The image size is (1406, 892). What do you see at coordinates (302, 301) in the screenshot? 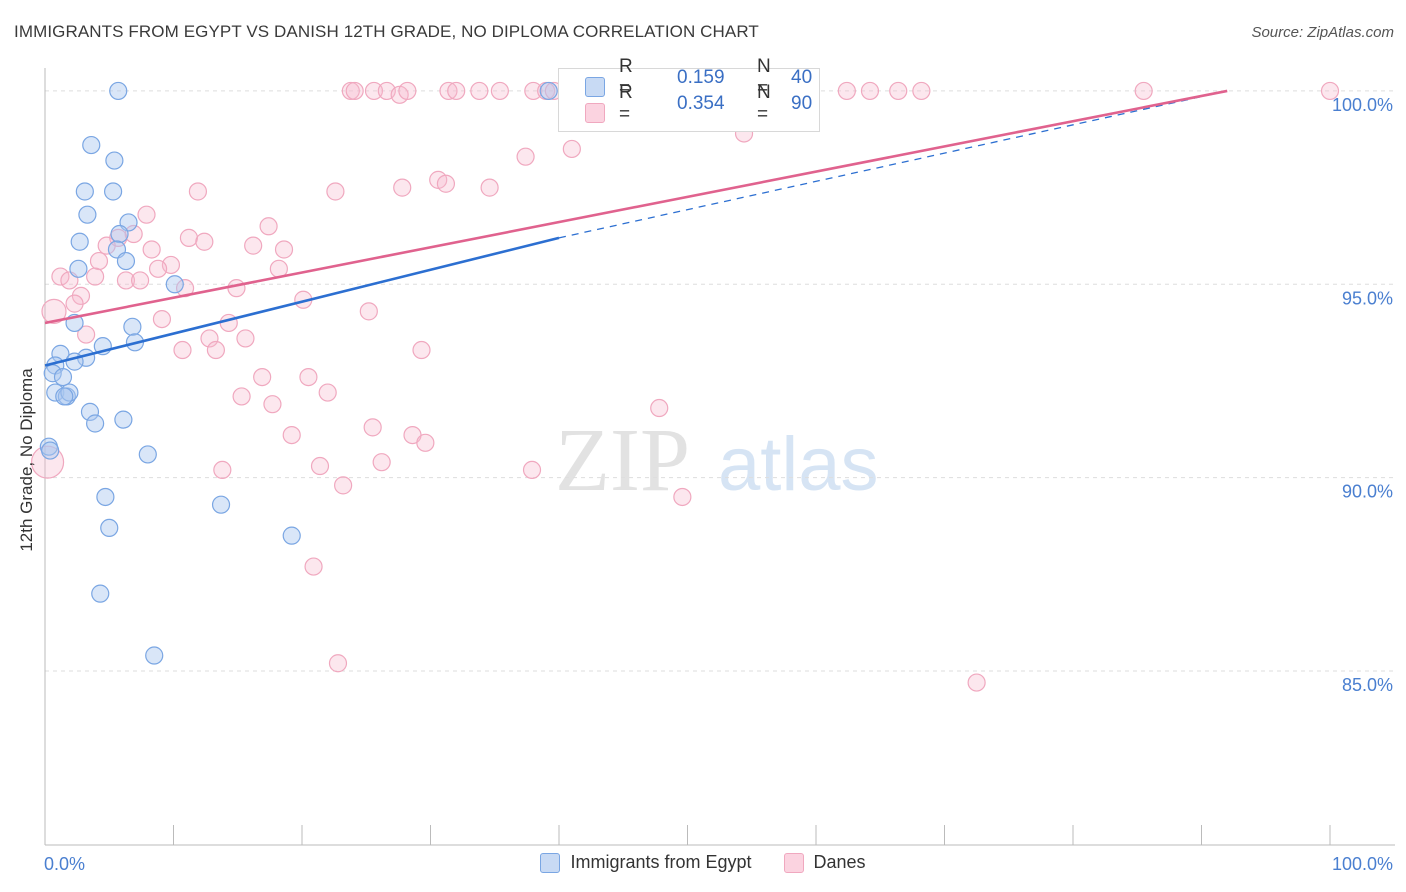
I see `egypt-trend-line` at bounding box center [302, 301].